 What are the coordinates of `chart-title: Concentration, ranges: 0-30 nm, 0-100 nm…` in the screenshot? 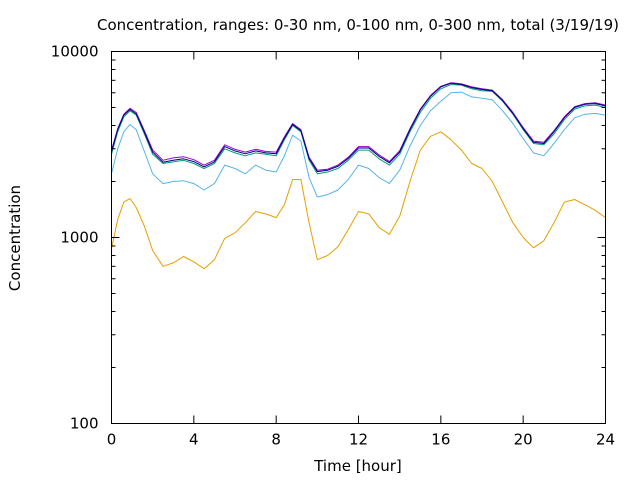 It's located at (358, 25).